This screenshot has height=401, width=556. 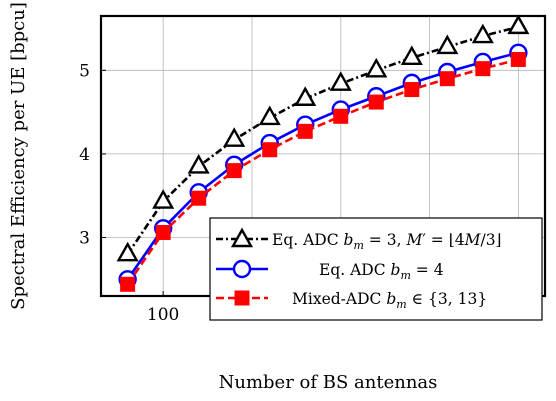 I want to click on legend-label-eq-adc-3: Eq. ADC bm = 3, M′ = ⌊4M/3⌋, so click(x=387, y=241).